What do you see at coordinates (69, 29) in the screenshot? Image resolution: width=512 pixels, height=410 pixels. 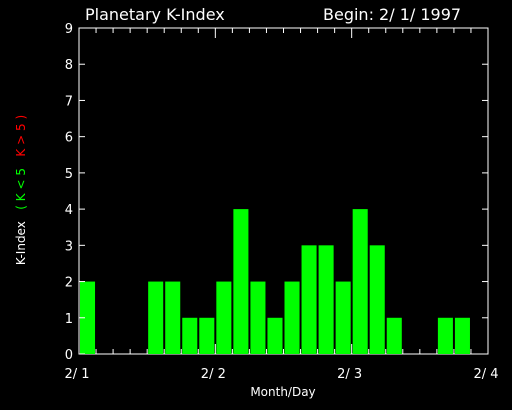 I see `y-tick-label: 9` at bounding box center [69, 29].